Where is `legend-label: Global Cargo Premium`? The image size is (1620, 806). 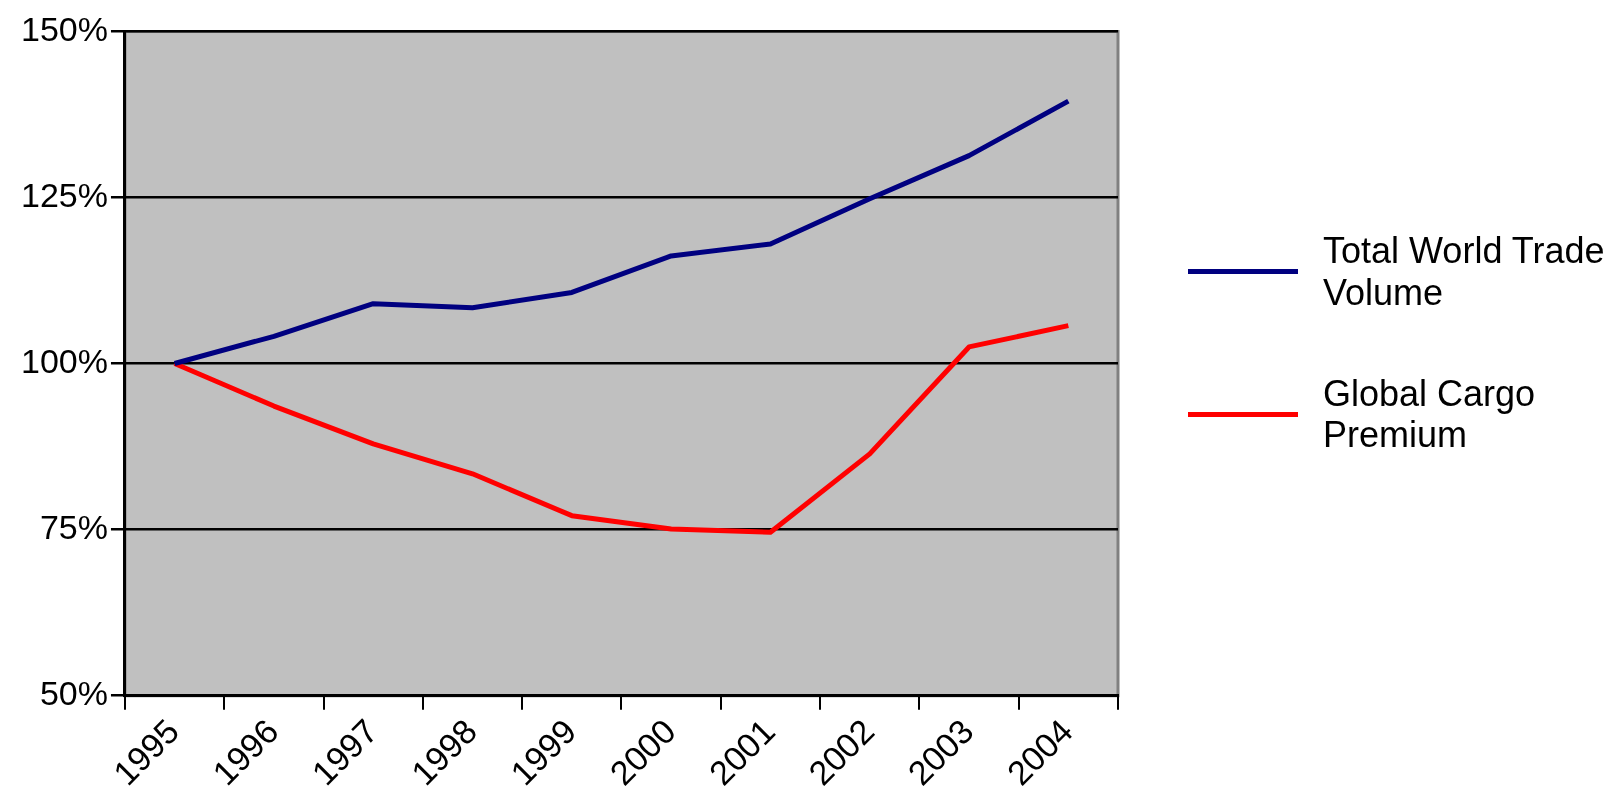 legend-label: Global Cargo Premium is located at coordinates (1430, 414).